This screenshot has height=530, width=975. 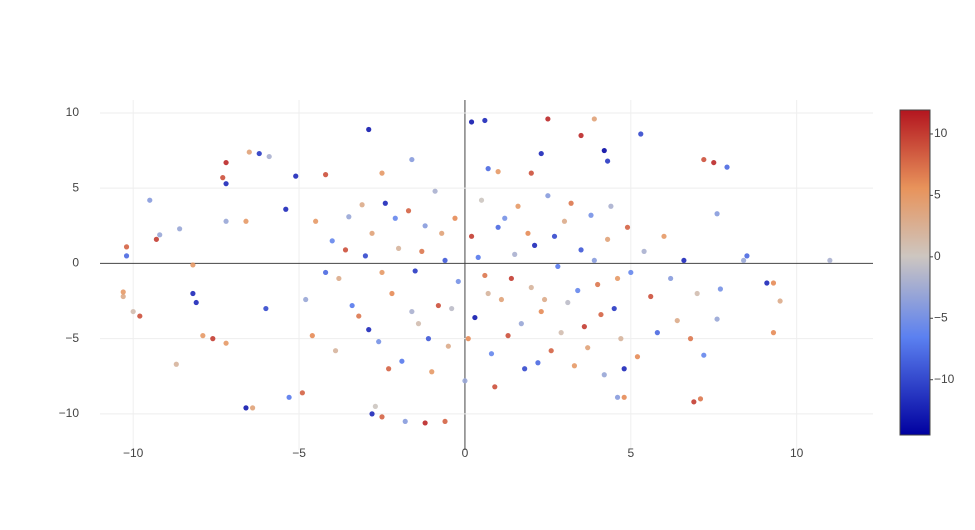 I want to click on x-tick-label: 5, so click(x=630, y=453).